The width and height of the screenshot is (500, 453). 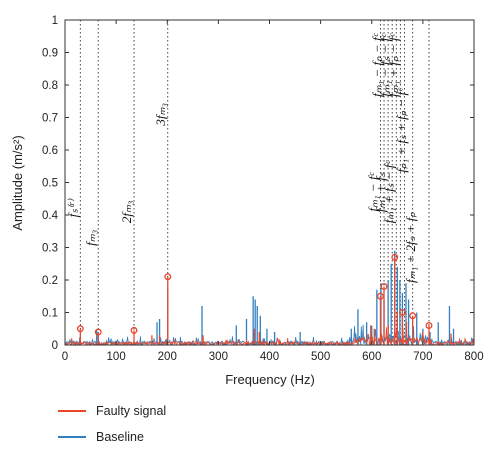 What do you see at coordinates (410, 247) in the screenshot?
I see `annotation-label: fₘ₁ + 2fₛ + fₚ` at bounding box center [410, 247].